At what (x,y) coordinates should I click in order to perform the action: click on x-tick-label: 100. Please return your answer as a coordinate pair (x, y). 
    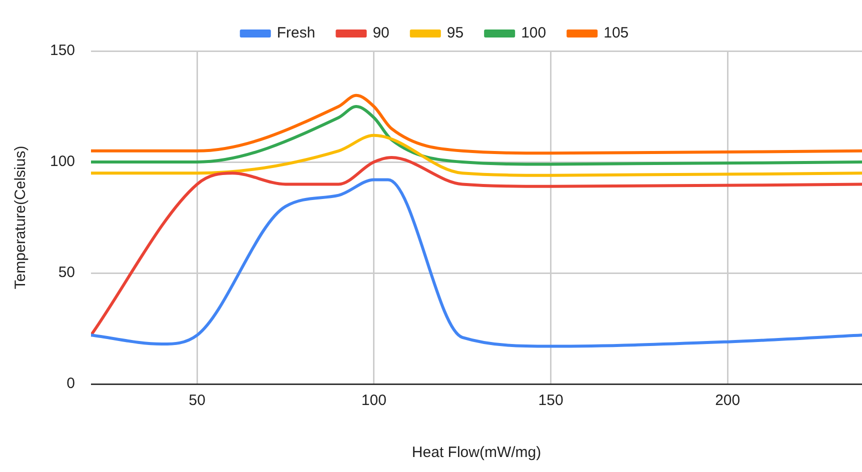
    Looking at the image, I should click on (373, 401).